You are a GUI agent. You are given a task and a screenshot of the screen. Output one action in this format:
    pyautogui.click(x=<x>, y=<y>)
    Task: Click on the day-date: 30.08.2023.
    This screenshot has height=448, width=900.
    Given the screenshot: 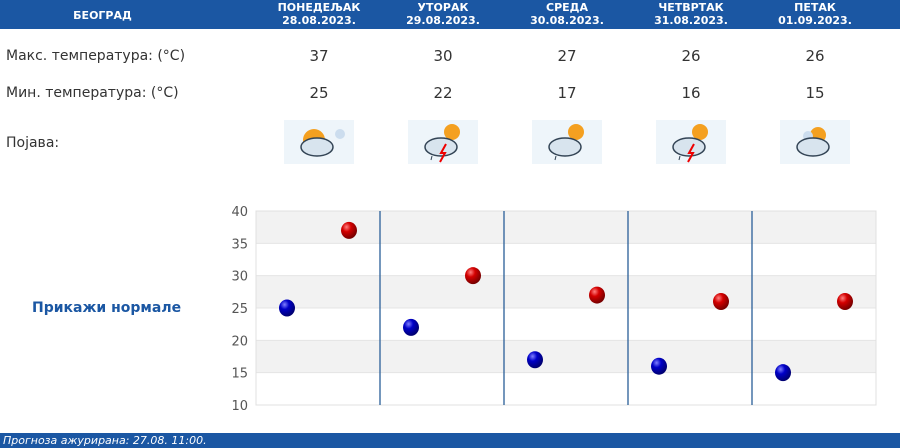 What is the action you would take?
    pyautogui.click(x=567, y=20)
    